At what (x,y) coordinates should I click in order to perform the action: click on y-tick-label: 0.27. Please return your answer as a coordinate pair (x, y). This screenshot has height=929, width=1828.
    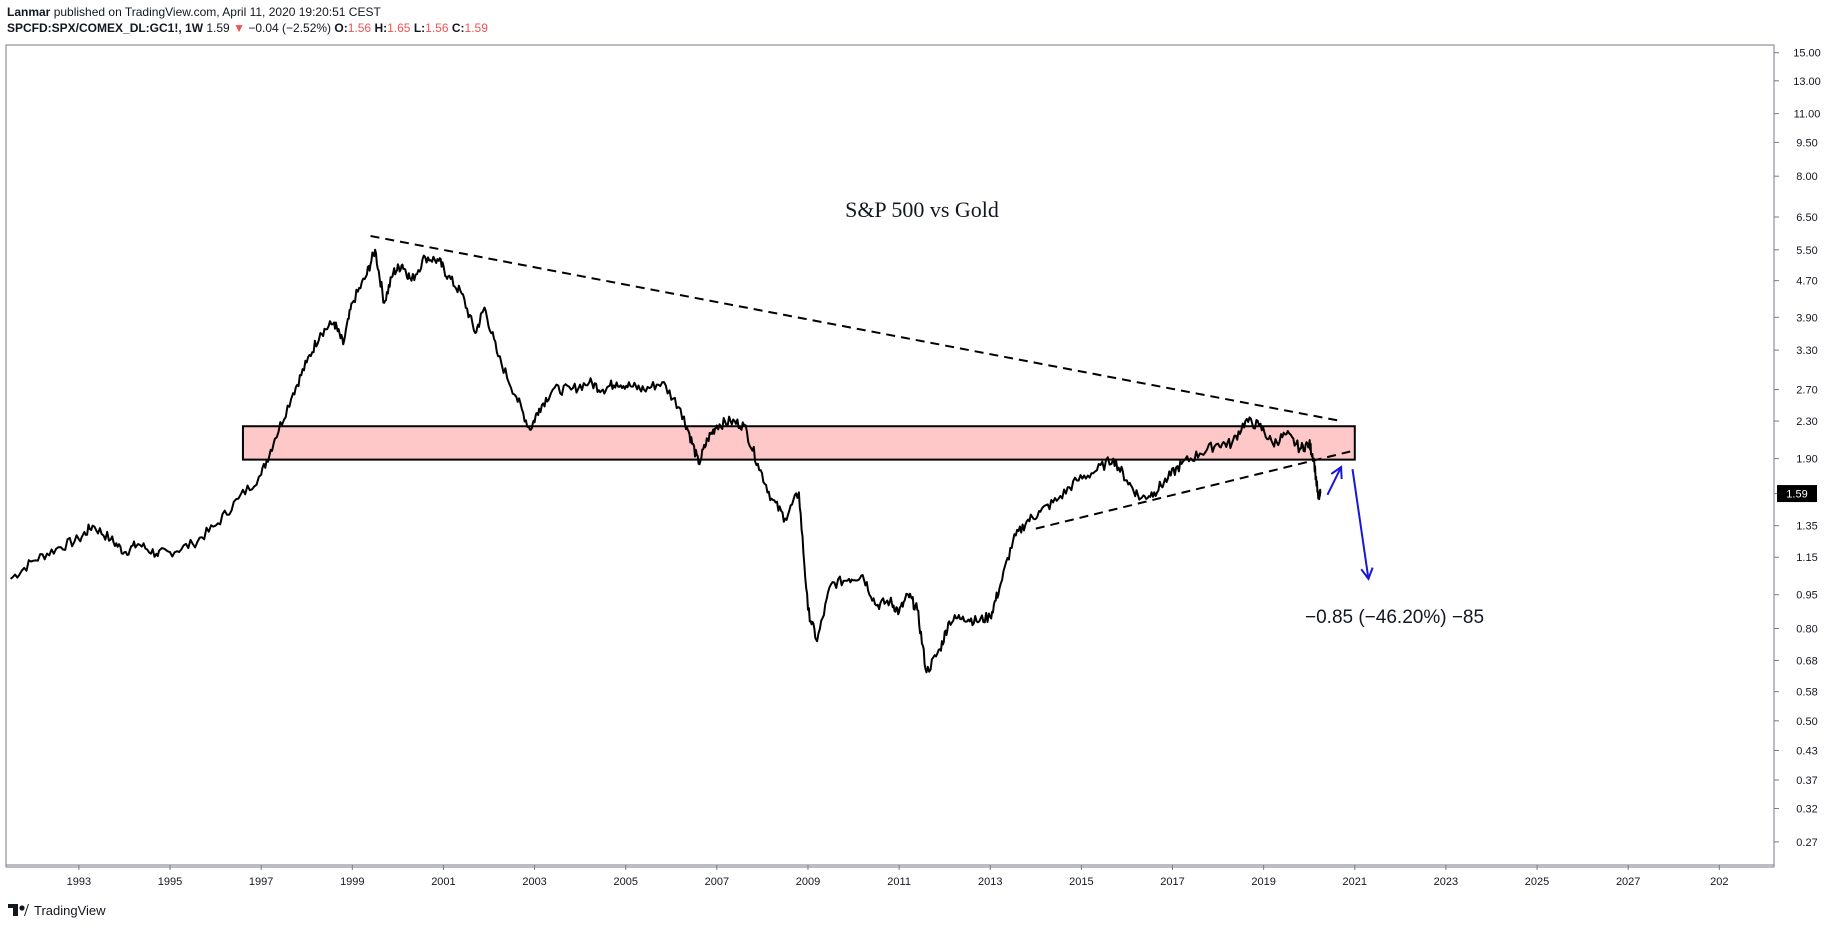
    Looking at the image, I should click on (1806, 843).